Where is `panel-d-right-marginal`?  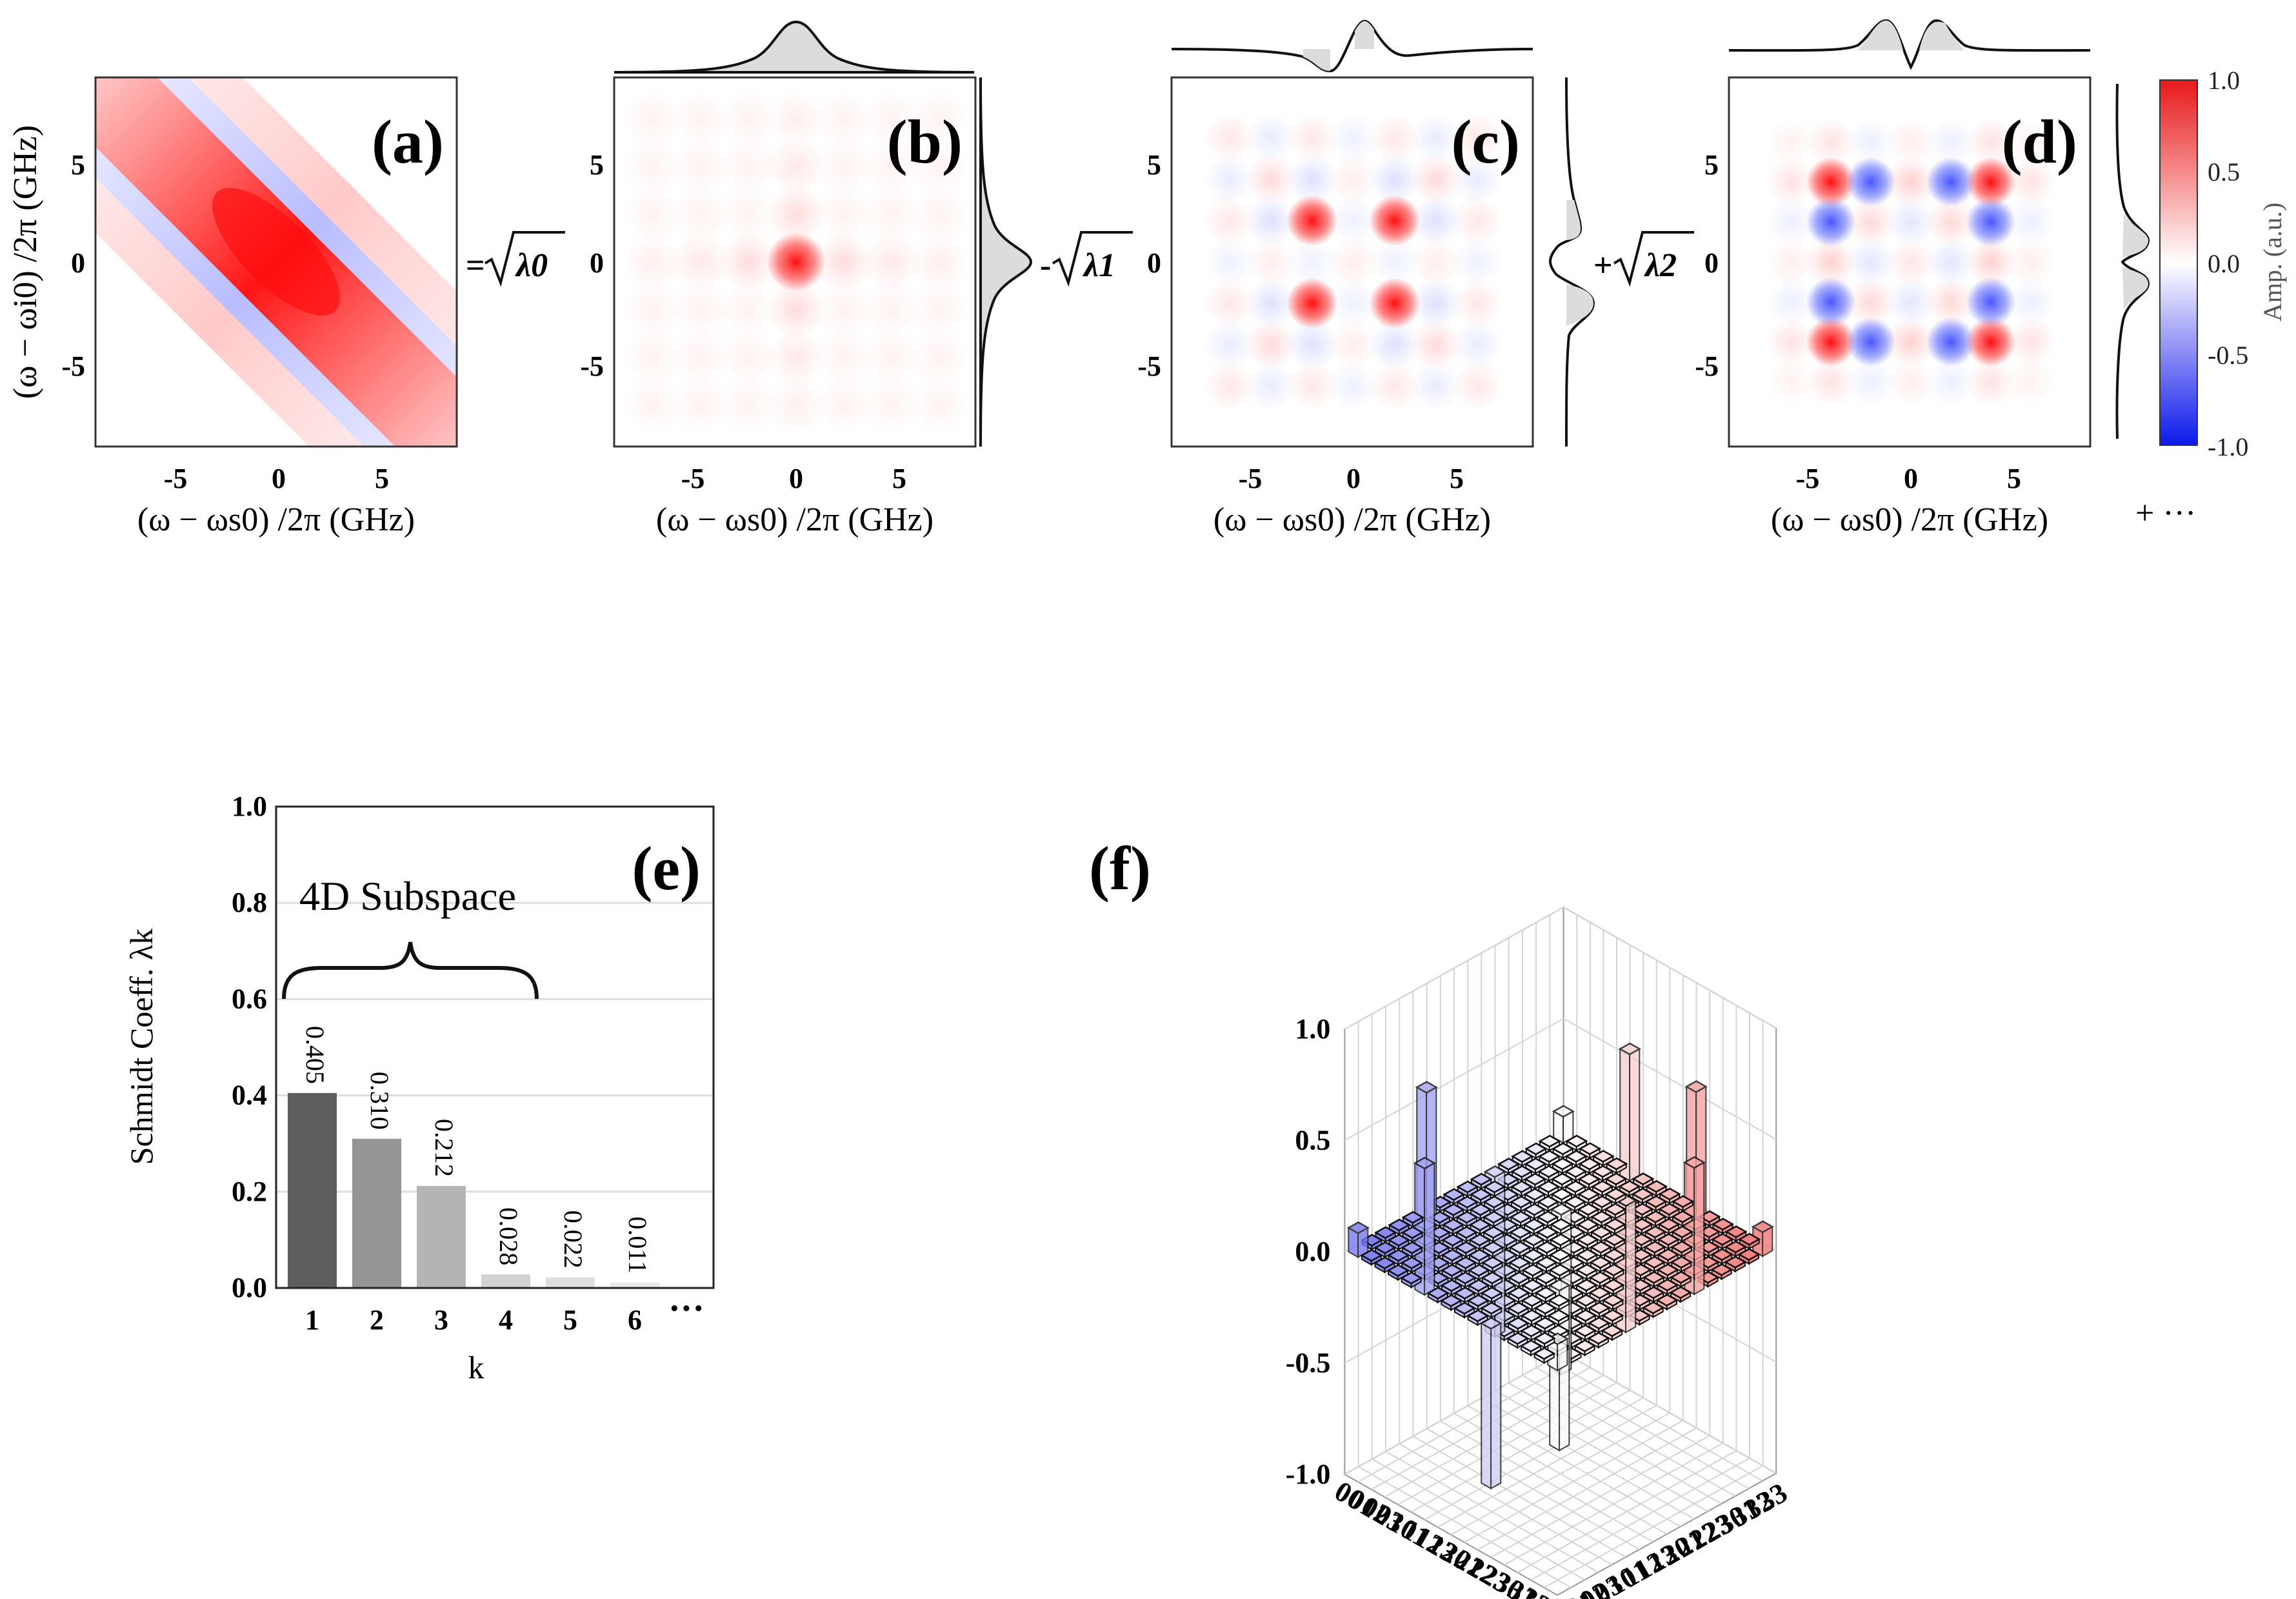
panel-d-right-marginal is located at coordinates (2132, 261).